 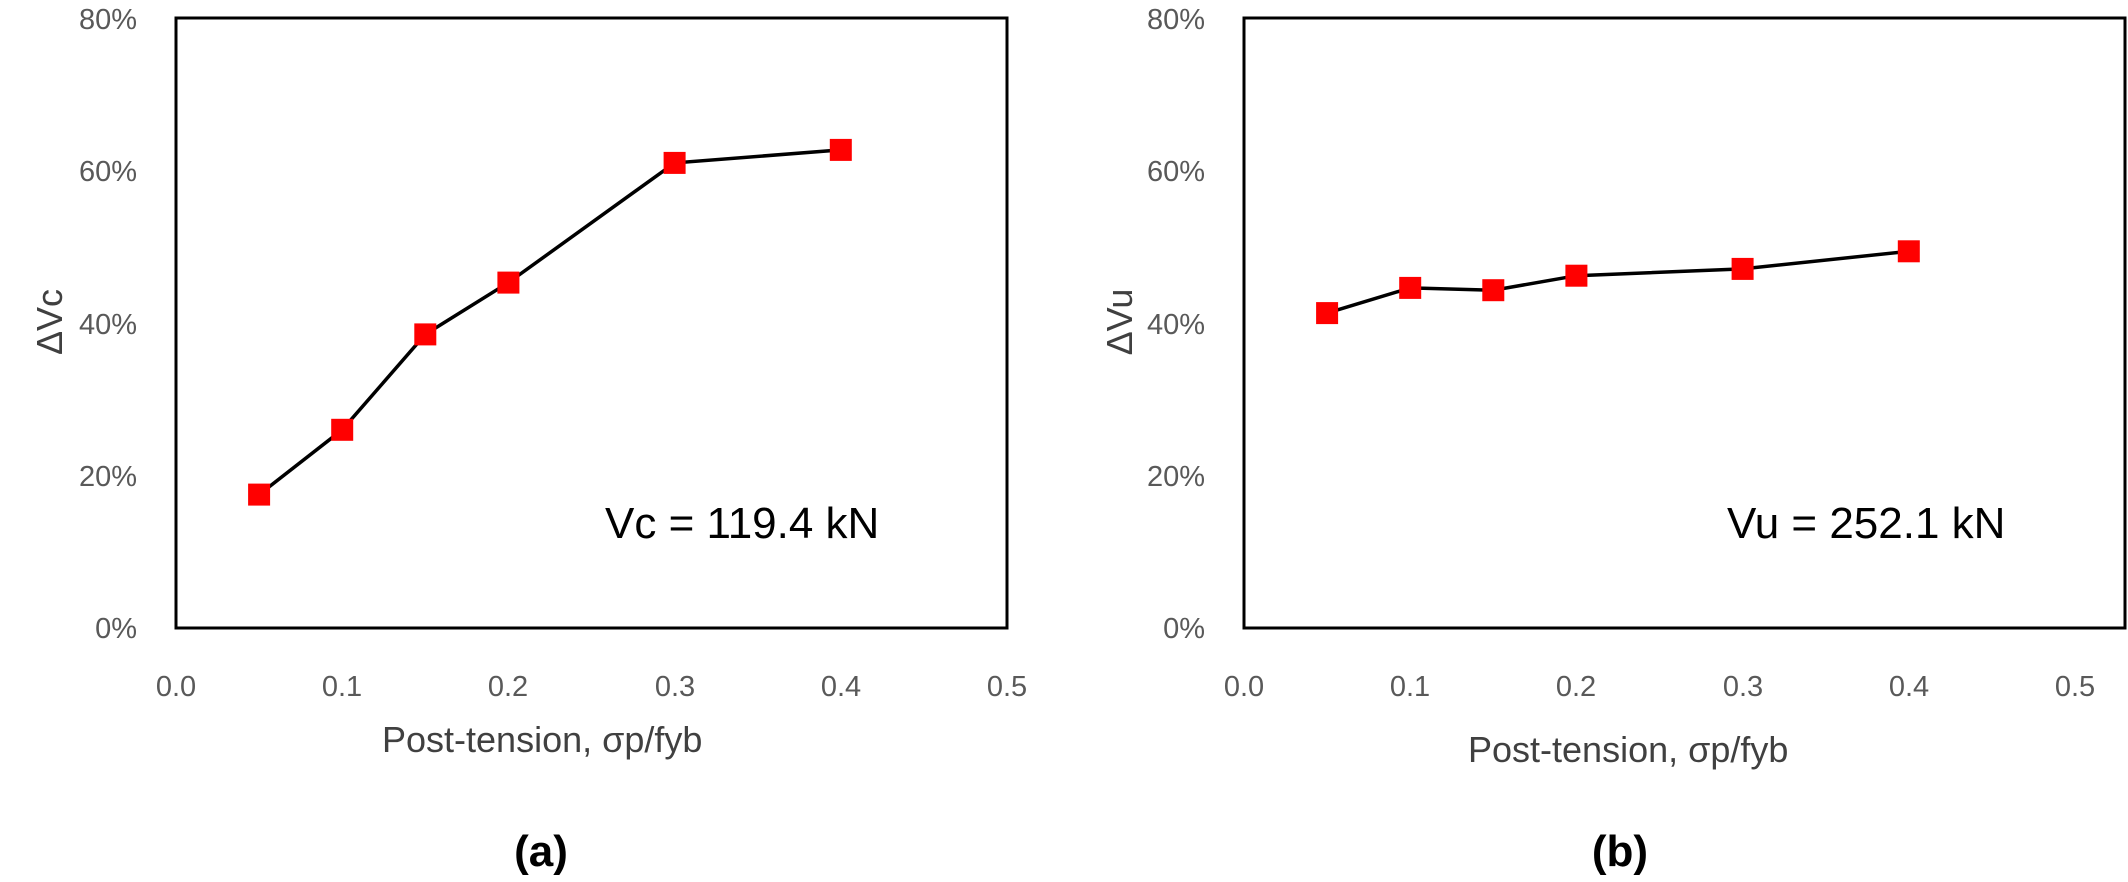 What do you see at coordinates (1119, 322) in the screenshot?
I see `y-axis-title: ΔVu` at bounding box center [1119, 322].